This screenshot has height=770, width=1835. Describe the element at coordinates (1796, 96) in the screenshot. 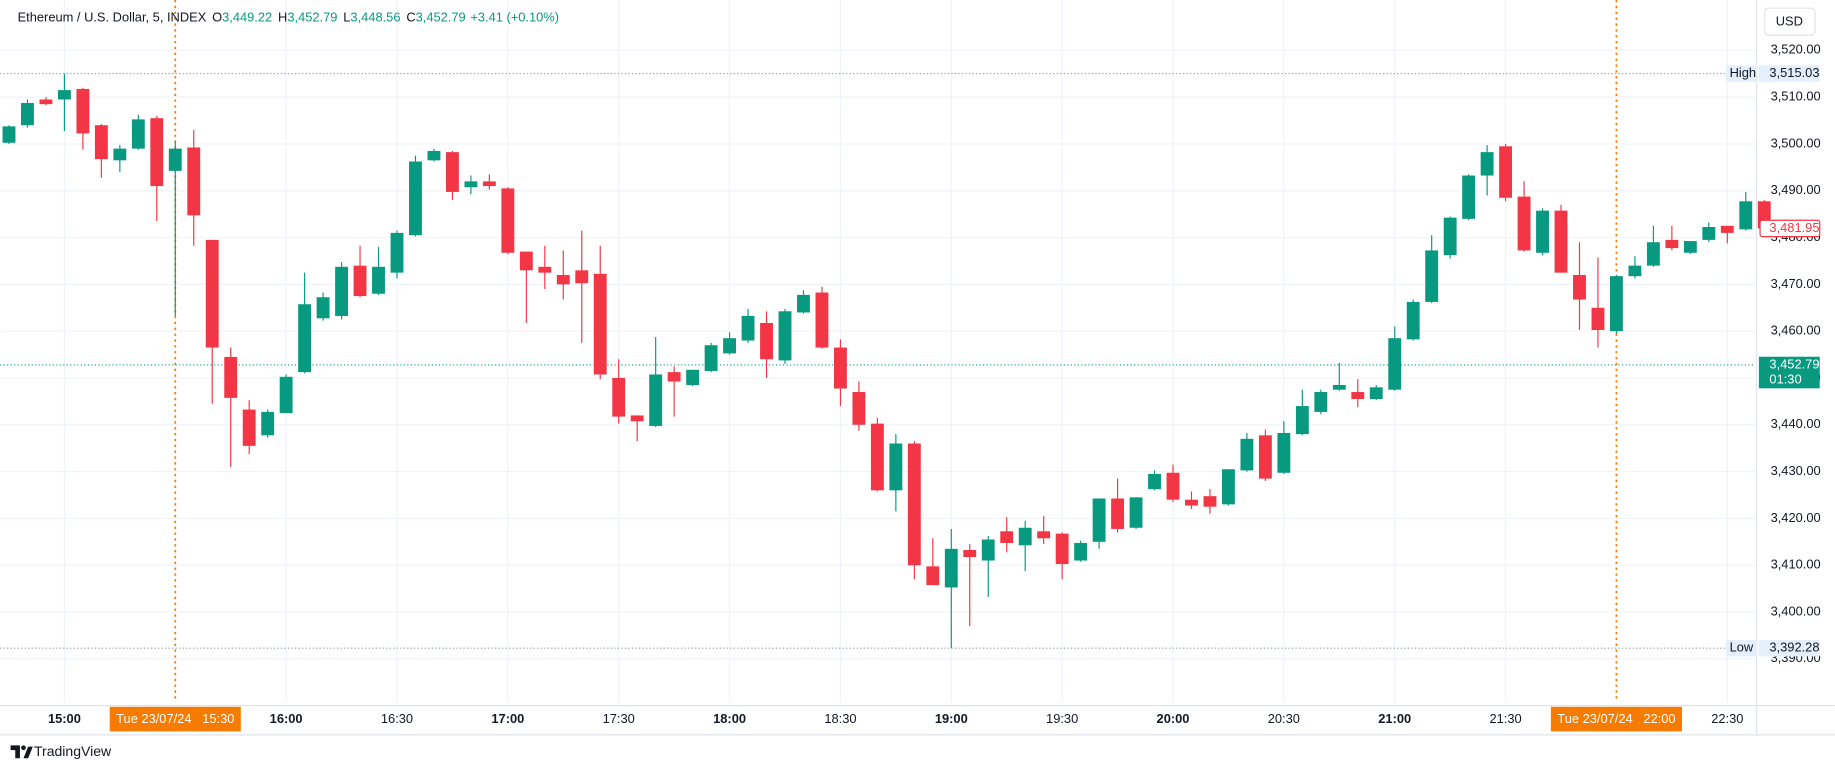

I see `y-tick-label: 3,510.00` at that location.